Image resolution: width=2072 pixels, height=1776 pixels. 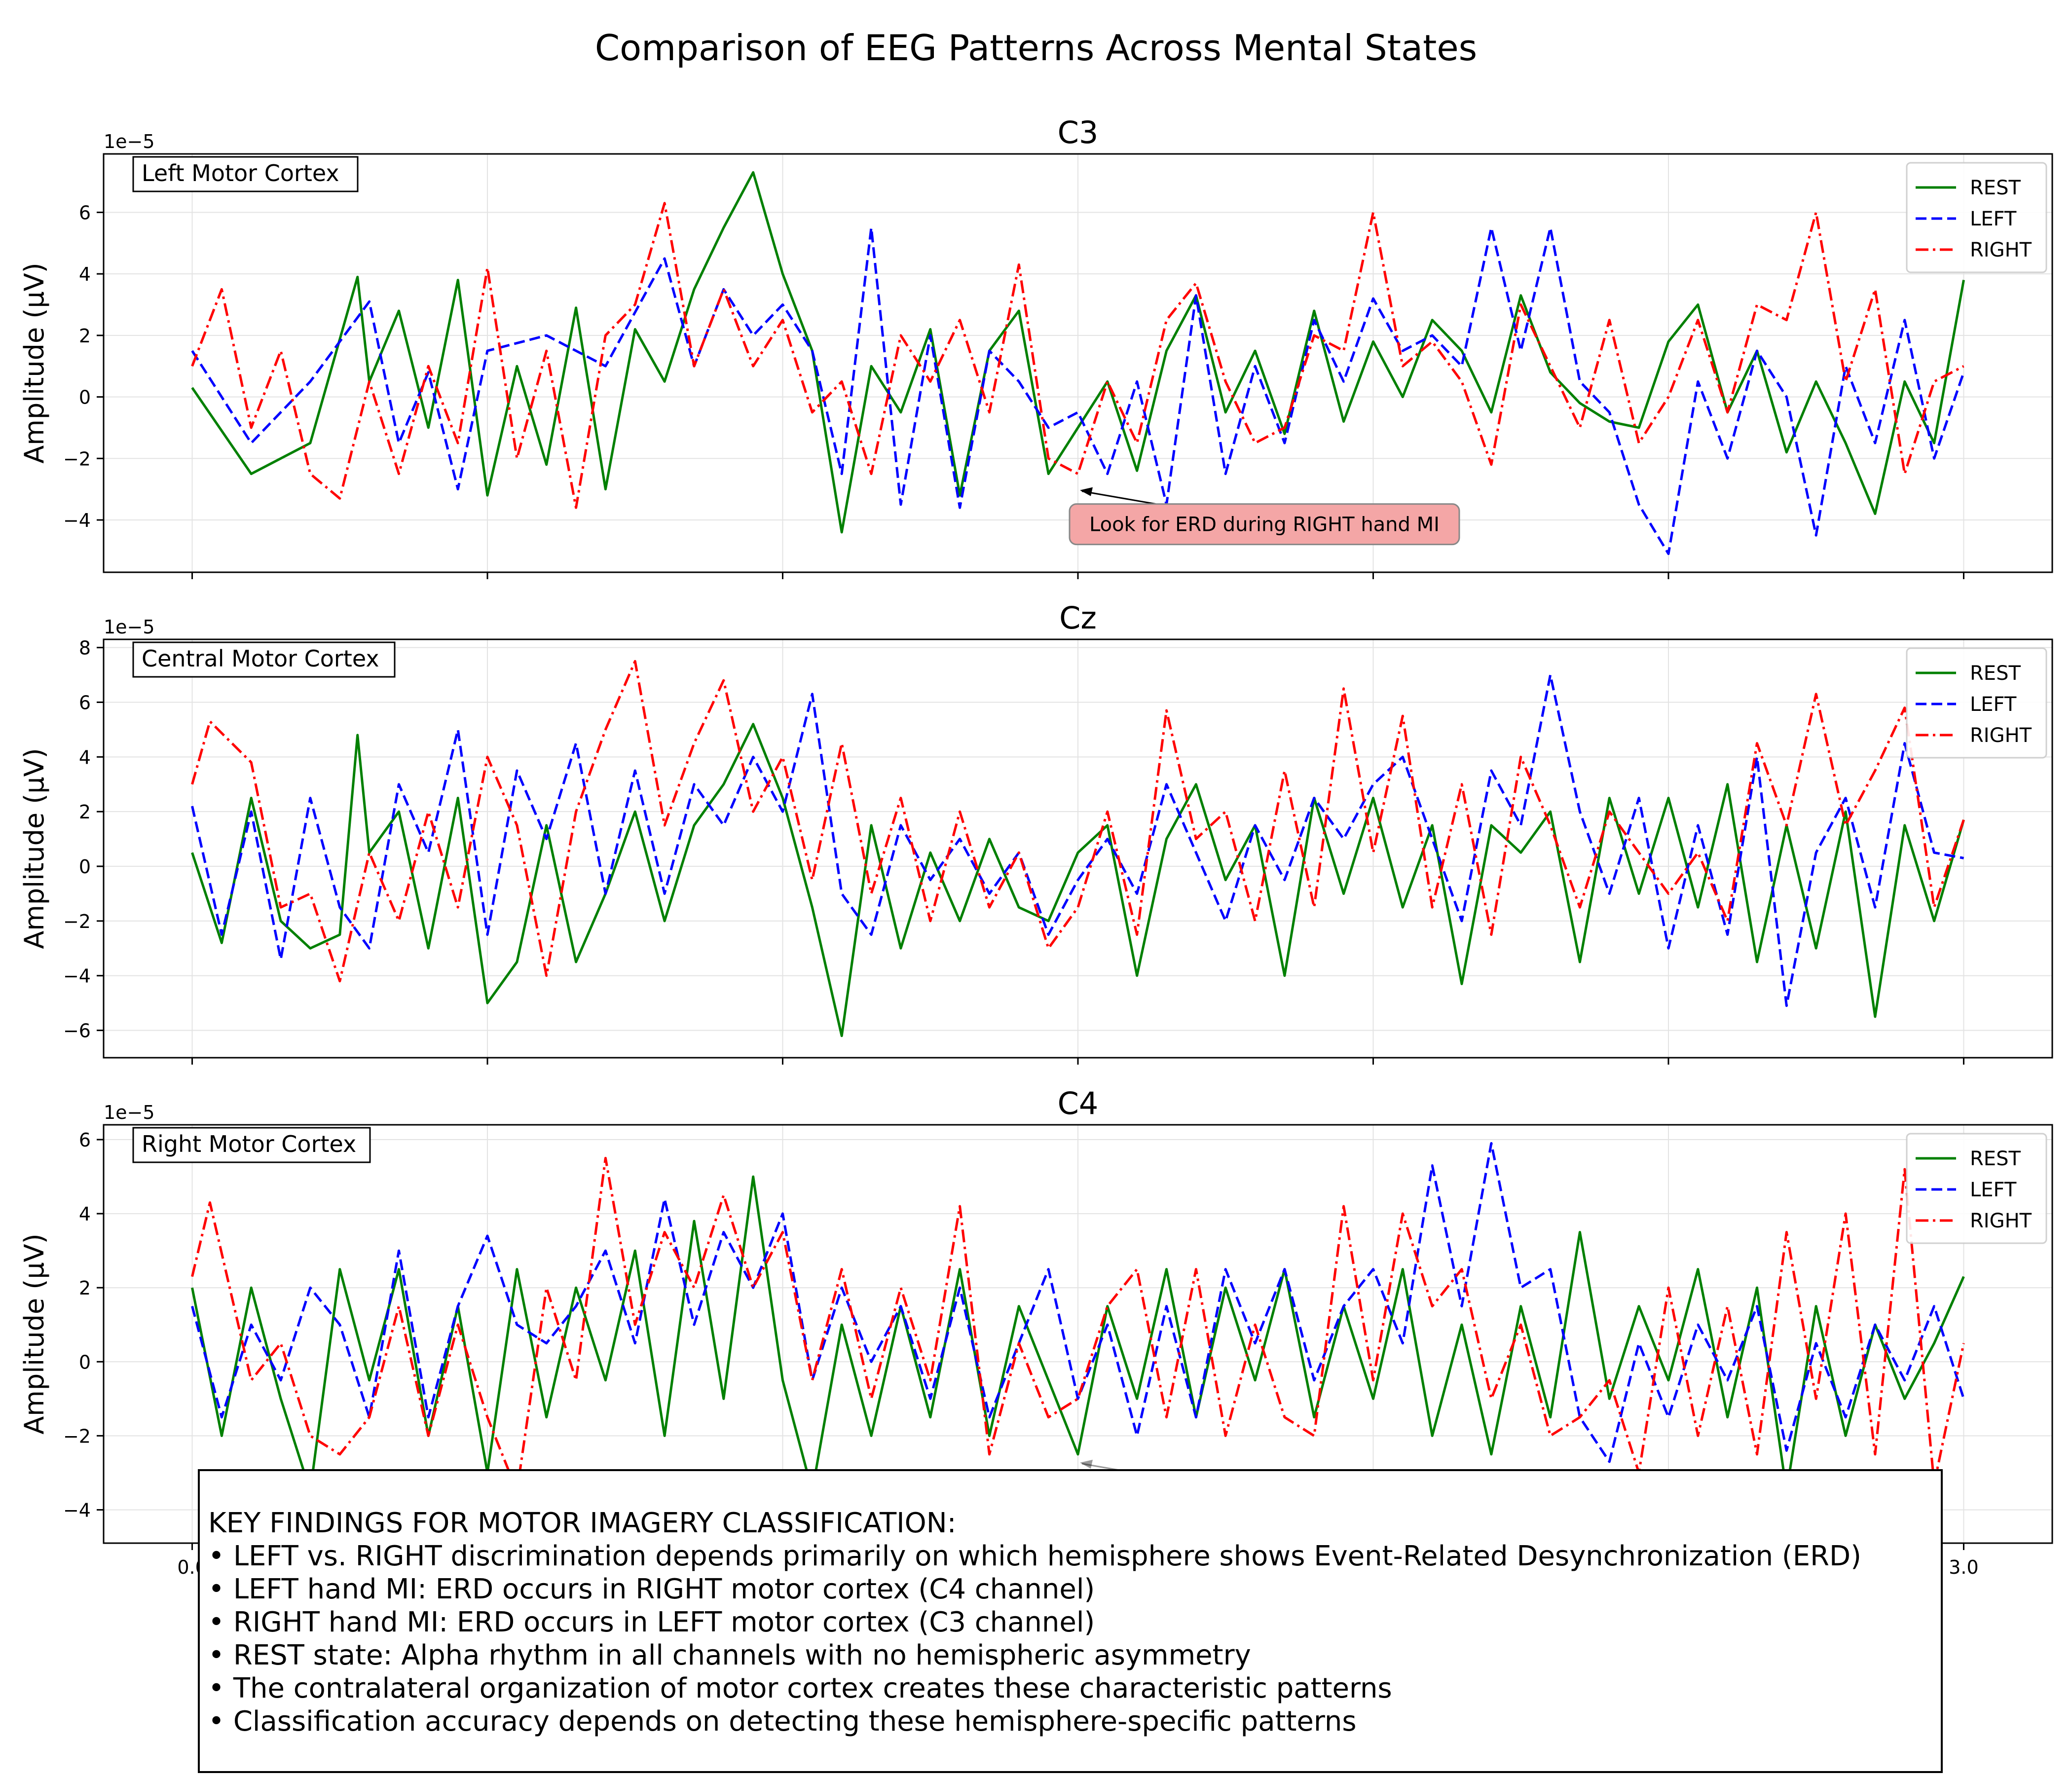 What do you see at coordinates (1078, 1103) in the screenshot?
I see `panel-title: C4` at bounding box center [1078, 1103].